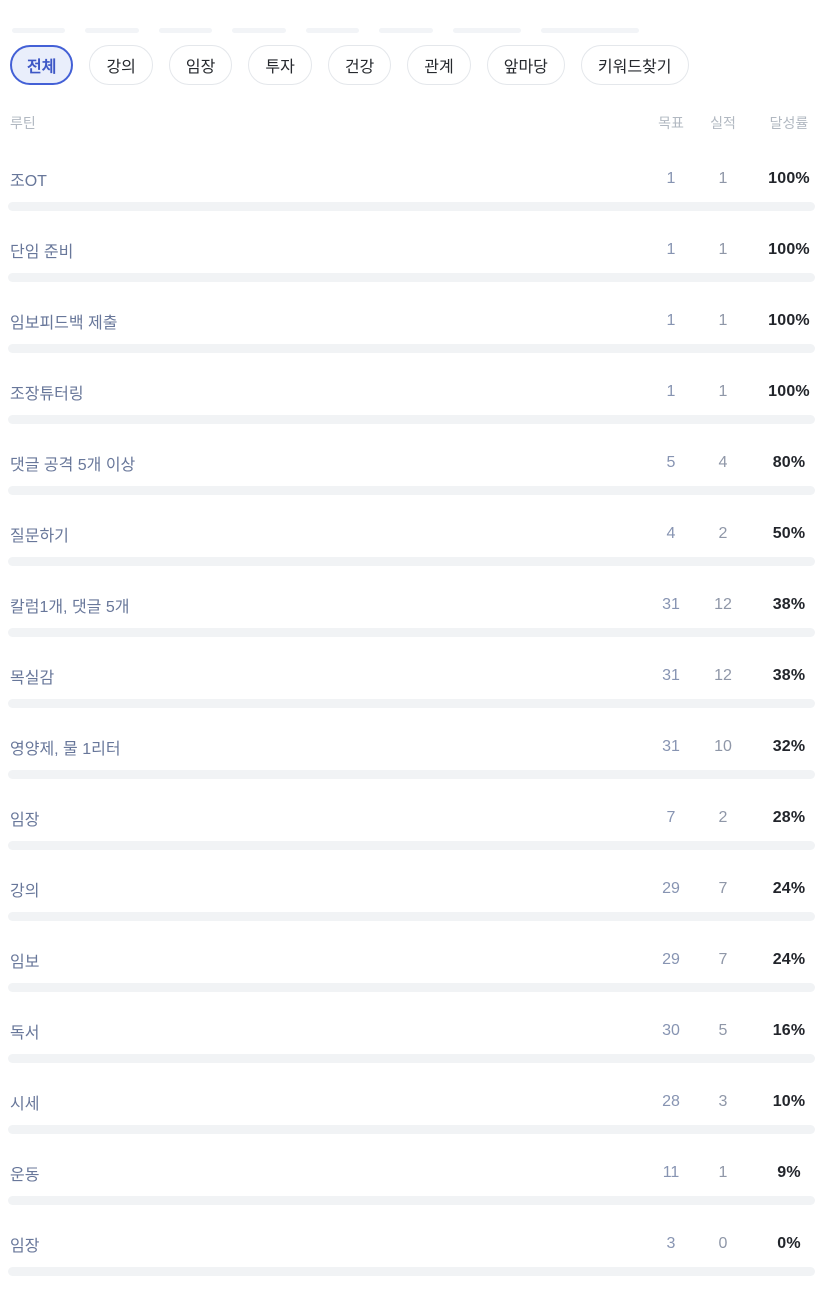  I want to click on actual-value: 5, so click(723, 1030).